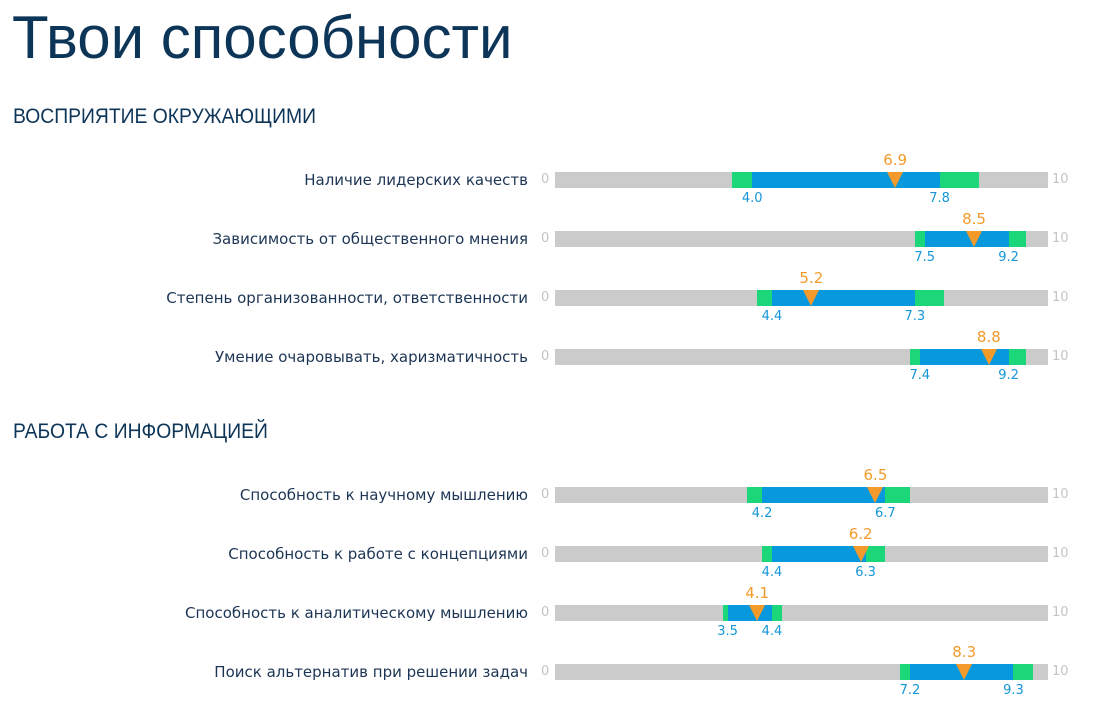  I want to click on score-track: 8.5 7.5 9.2, so click(801, 237).